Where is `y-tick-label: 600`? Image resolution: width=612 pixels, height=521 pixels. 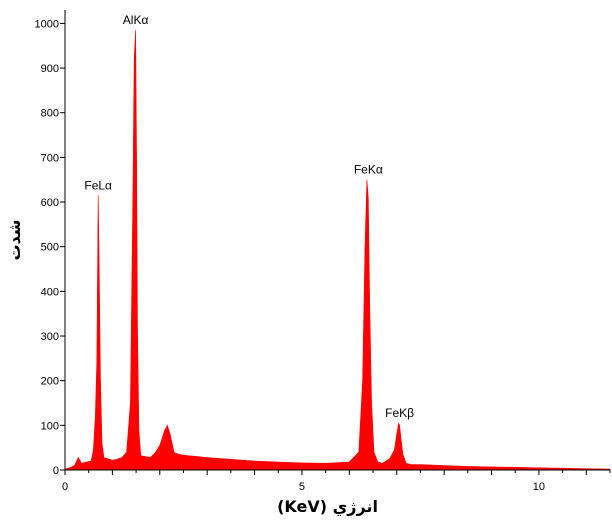
y-tick-label: 600 is located at coordinates (50, 203).